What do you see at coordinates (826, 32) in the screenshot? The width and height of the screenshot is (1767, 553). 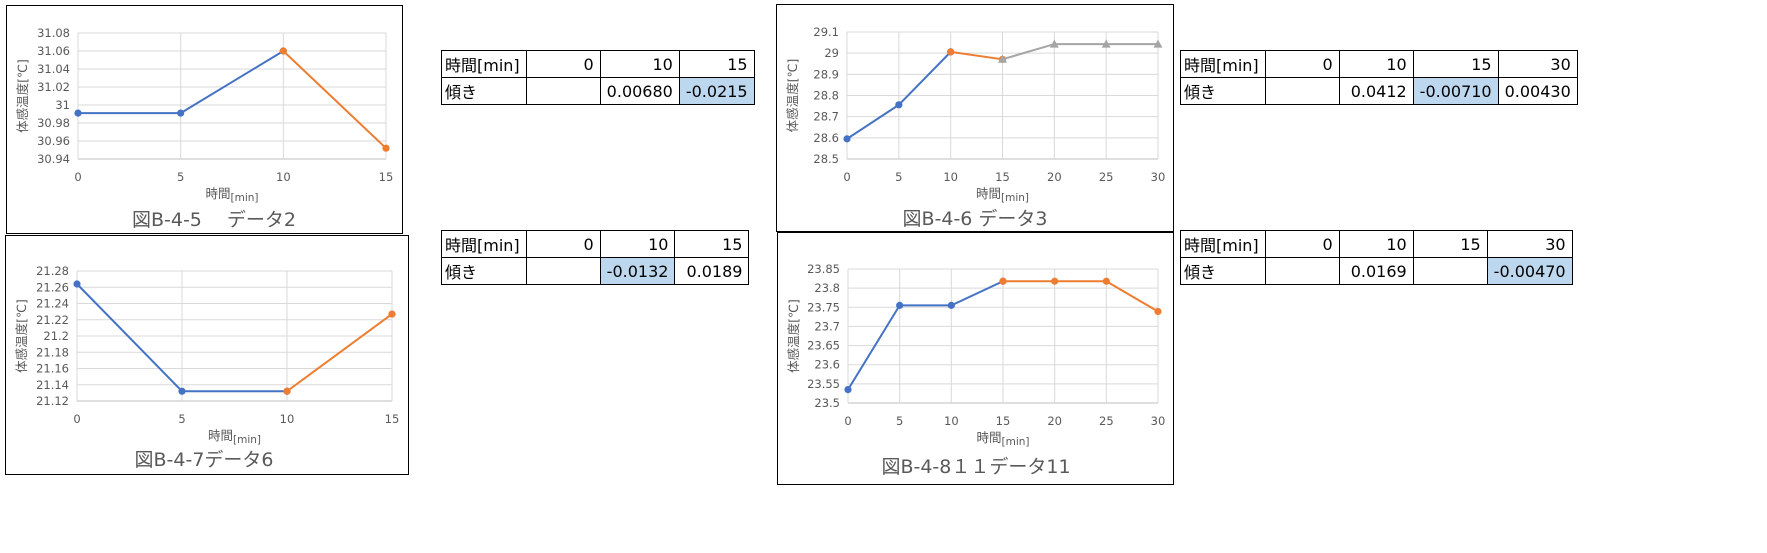 I see `y-tick-label: 29.1` at bounding box center [826, 32].